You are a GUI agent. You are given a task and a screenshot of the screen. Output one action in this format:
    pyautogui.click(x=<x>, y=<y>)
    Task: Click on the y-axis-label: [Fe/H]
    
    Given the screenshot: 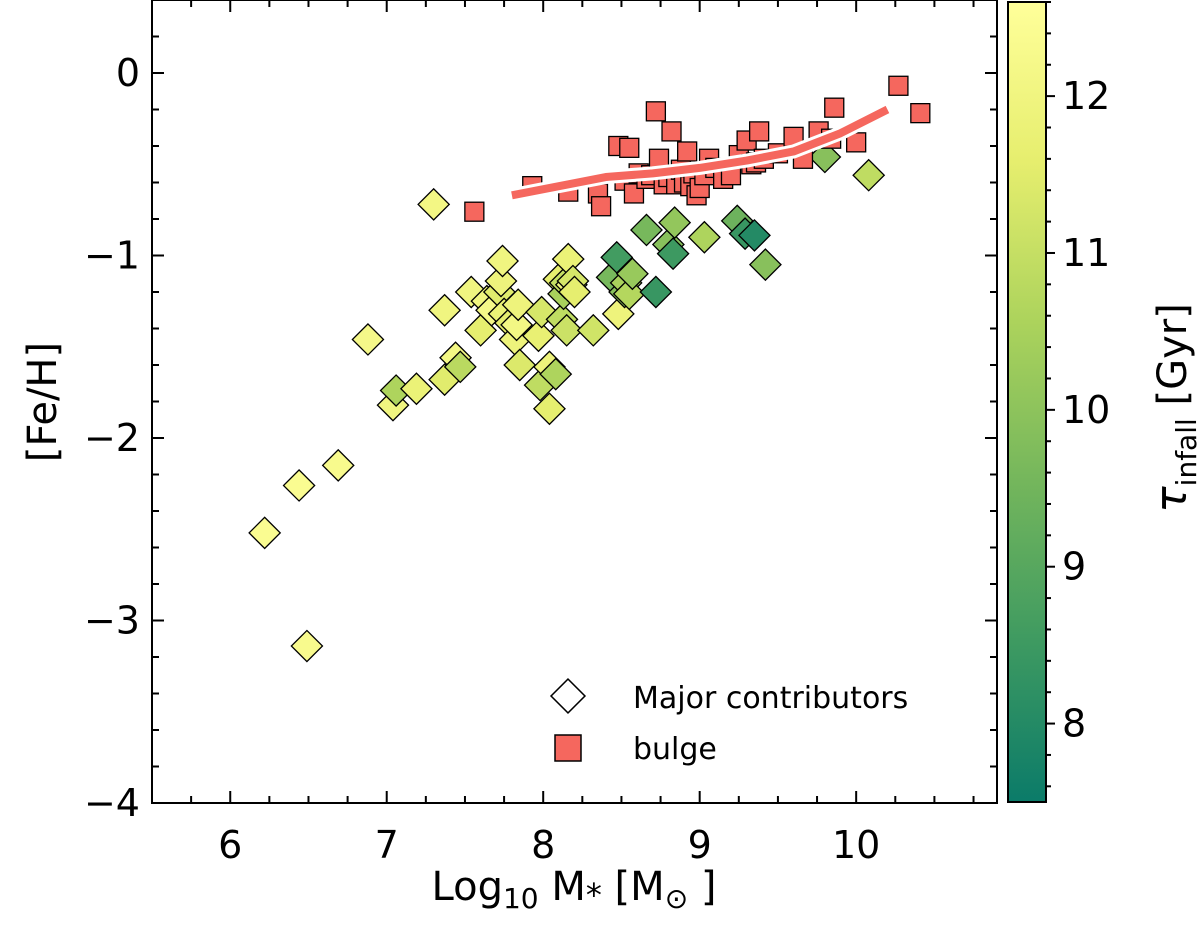 What is the action you would take?
    pyautogui.click(x=43, y=402)
    